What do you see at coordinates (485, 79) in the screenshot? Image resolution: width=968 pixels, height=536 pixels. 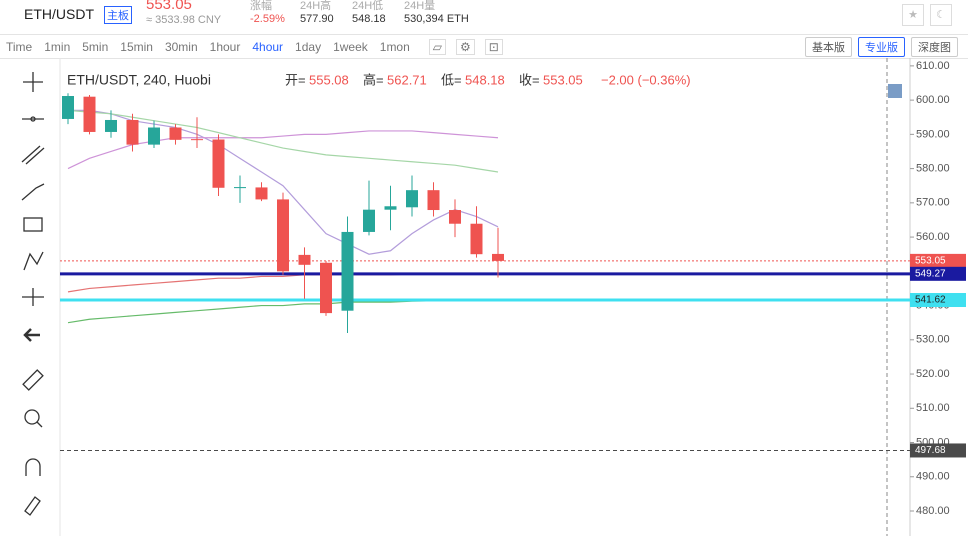 I see `legend-value: 548.18` at bounding box center [485, 79].